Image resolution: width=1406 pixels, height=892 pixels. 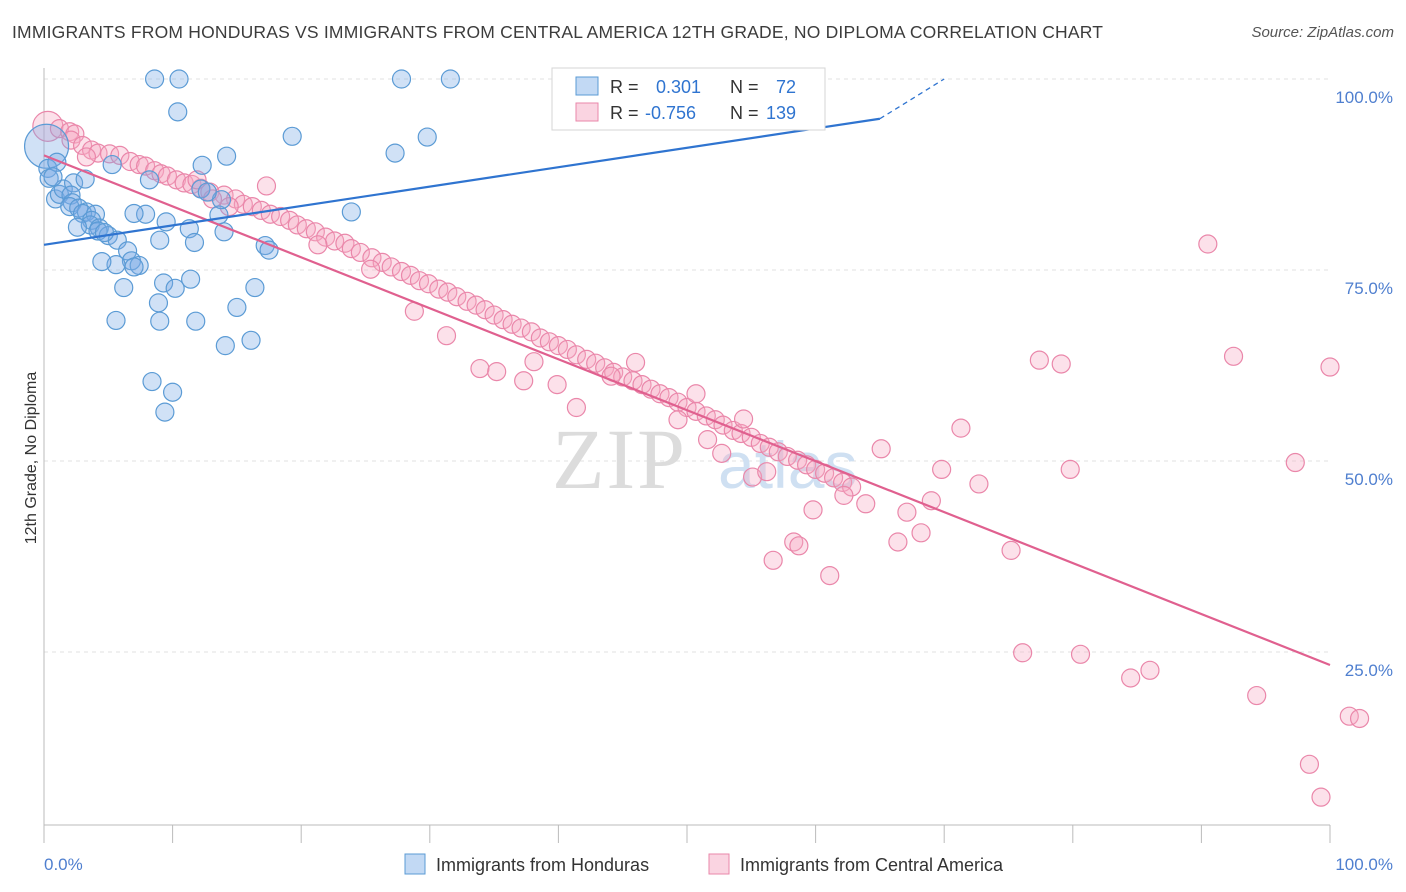 I want to click on y-axis-label: 12th Grade, No Diploma, so click(x=31, y=458).